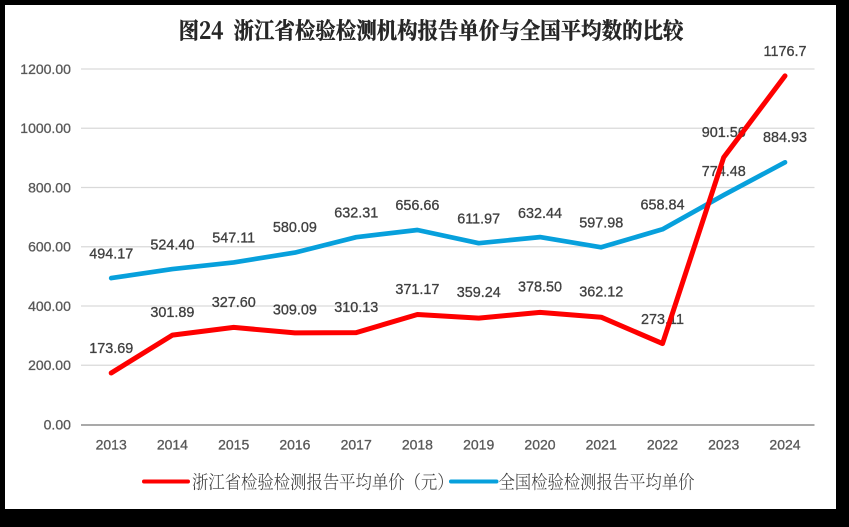 The image size is (849, 527). What do you see at coordinates (662, 206) in the screenshot?
I see `svg-text: 658.84` at bounding box center [662, 206].